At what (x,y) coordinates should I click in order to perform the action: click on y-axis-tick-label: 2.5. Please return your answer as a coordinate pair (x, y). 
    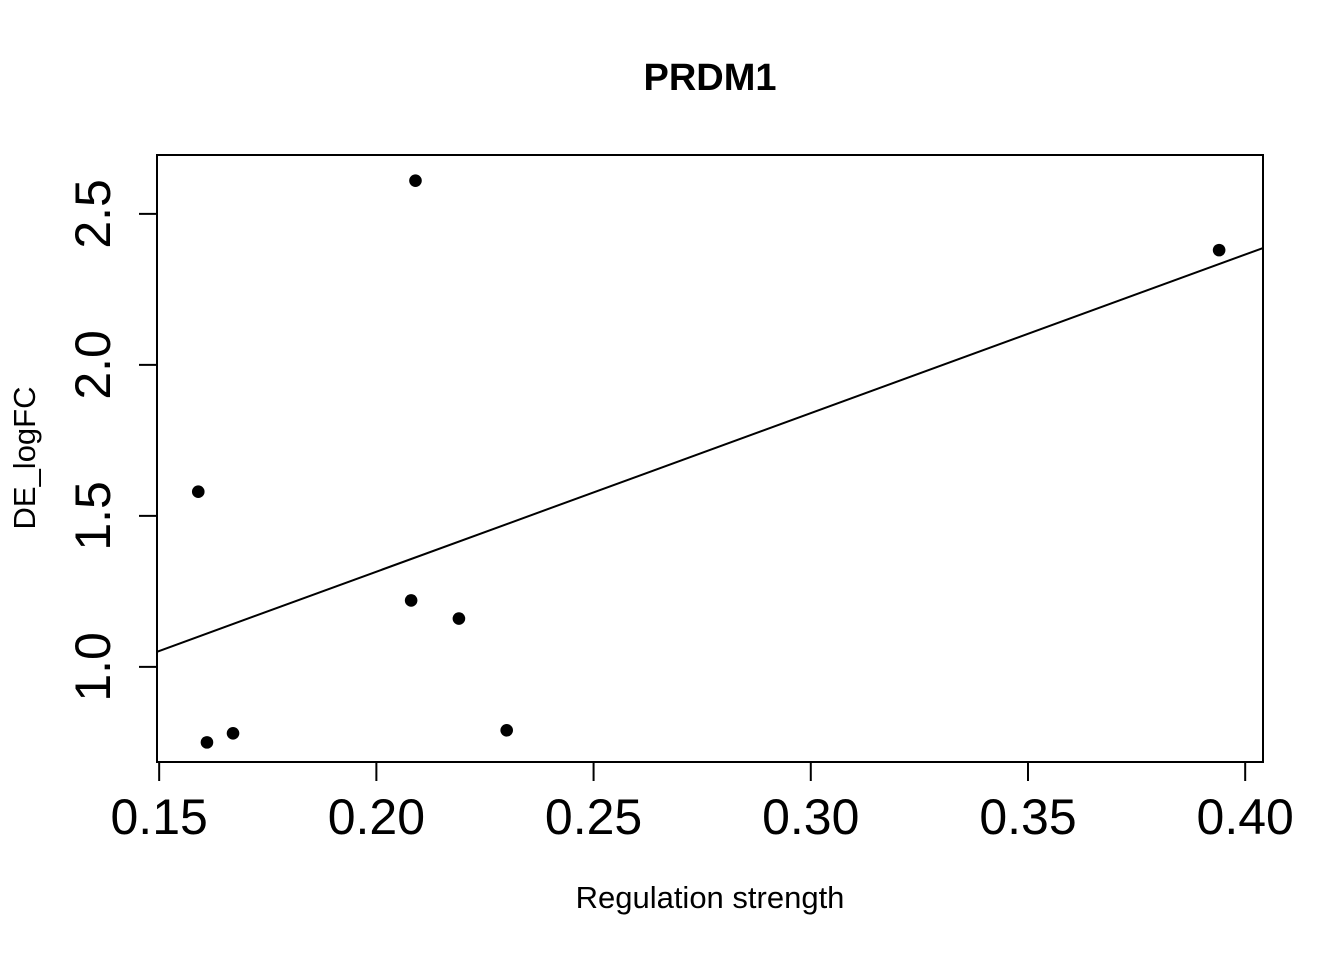
    Looking at the image, I should click on (93, 214).